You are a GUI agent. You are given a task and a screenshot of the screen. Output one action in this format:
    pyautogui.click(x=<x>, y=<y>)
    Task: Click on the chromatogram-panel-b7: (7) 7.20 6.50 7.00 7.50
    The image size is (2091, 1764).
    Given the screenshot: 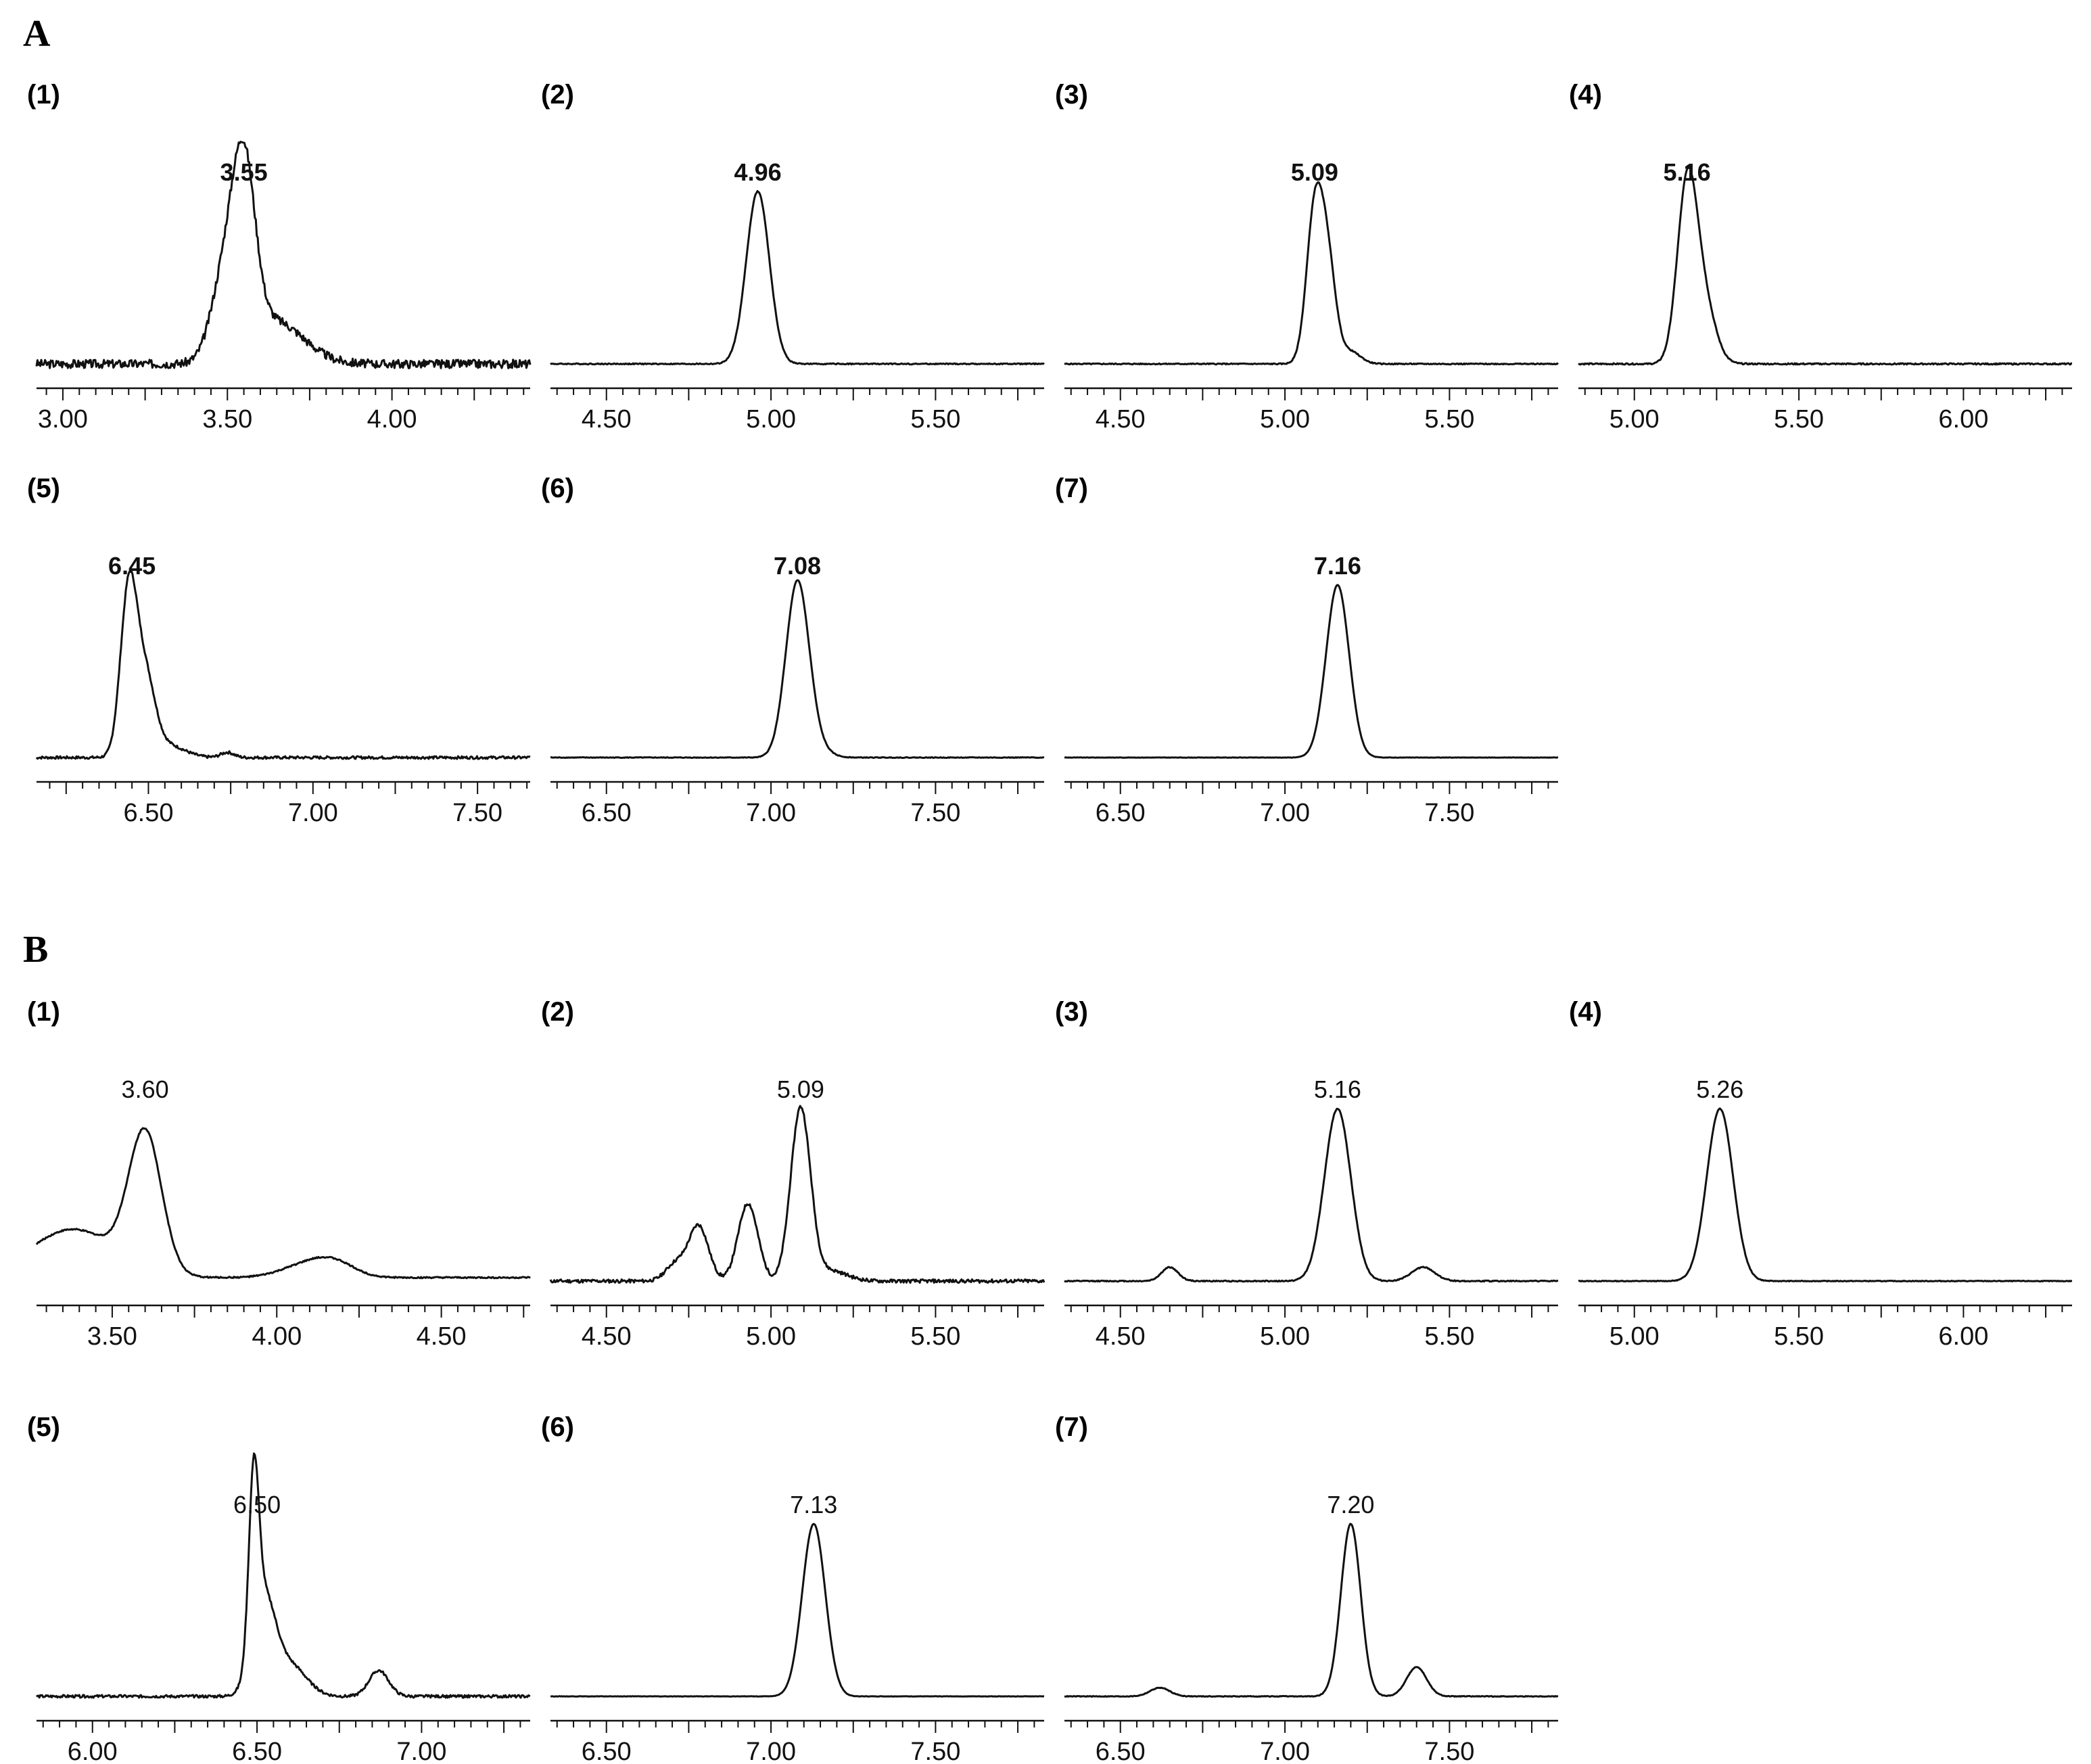 What is the action you would take?
    pyautogui.click(x=1307, y=1588)
    